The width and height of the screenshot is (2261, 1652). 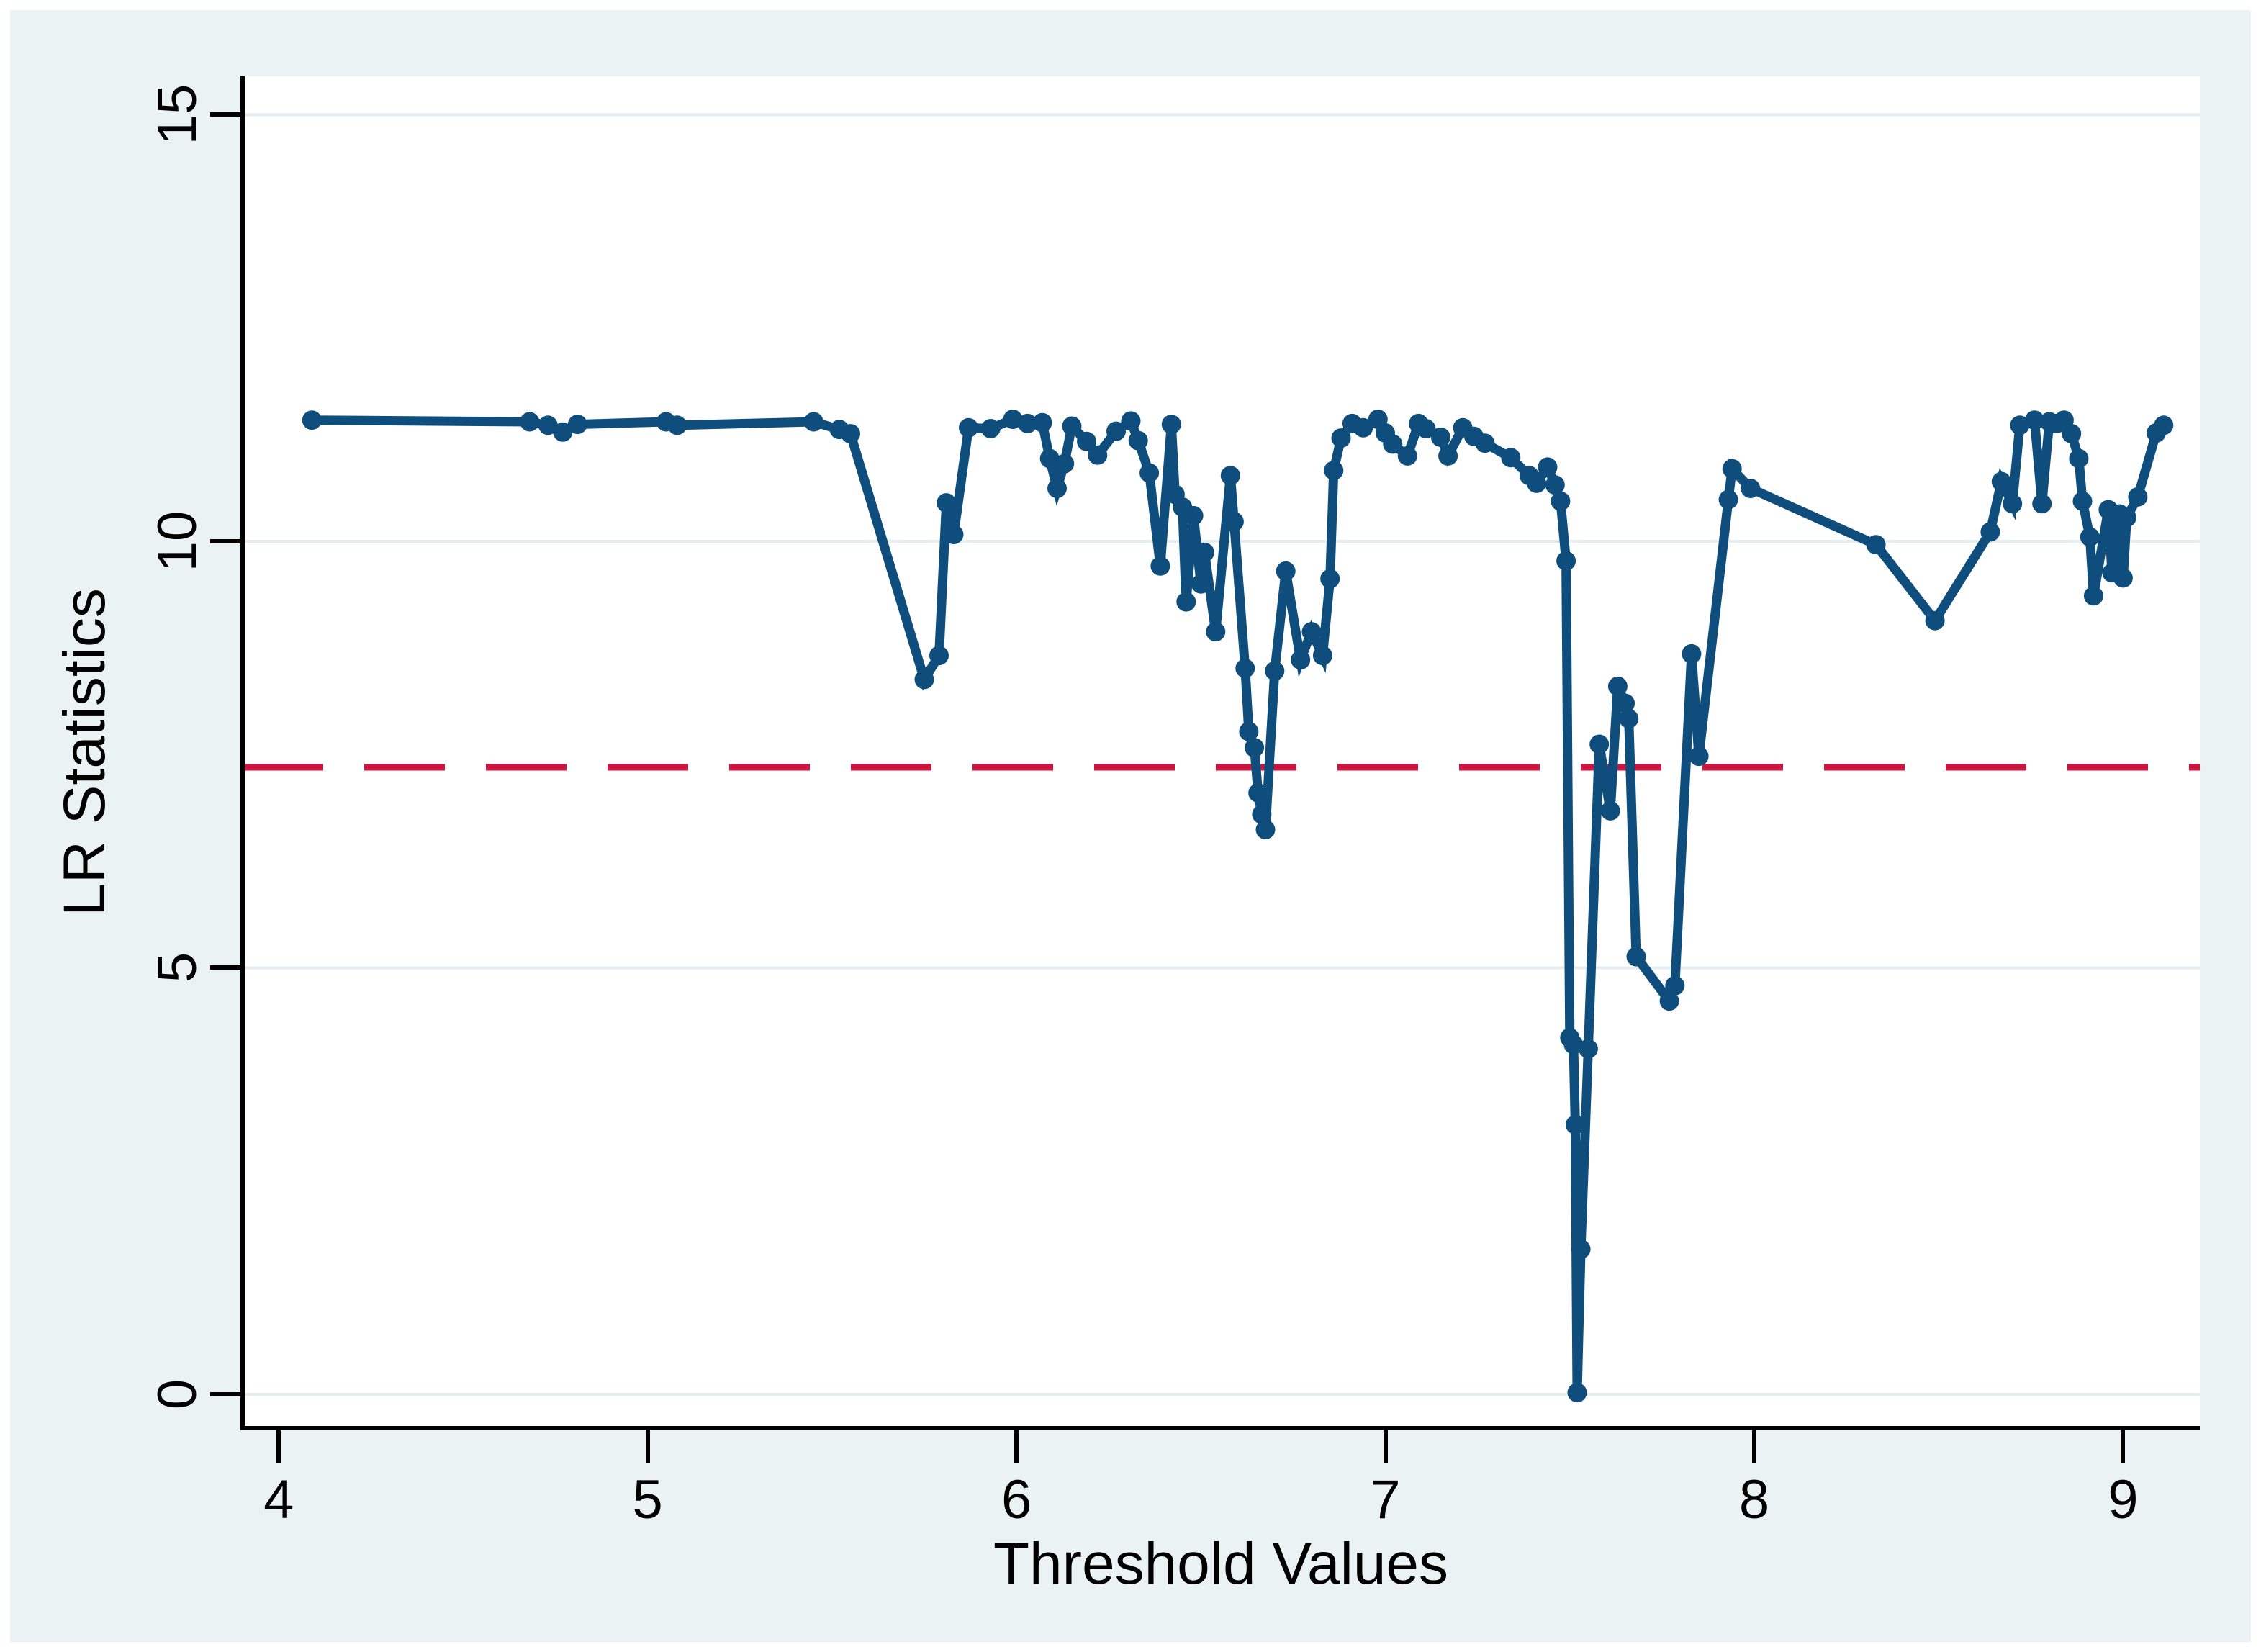 I want to click on y-axis-line, so click(x=242, y=753).